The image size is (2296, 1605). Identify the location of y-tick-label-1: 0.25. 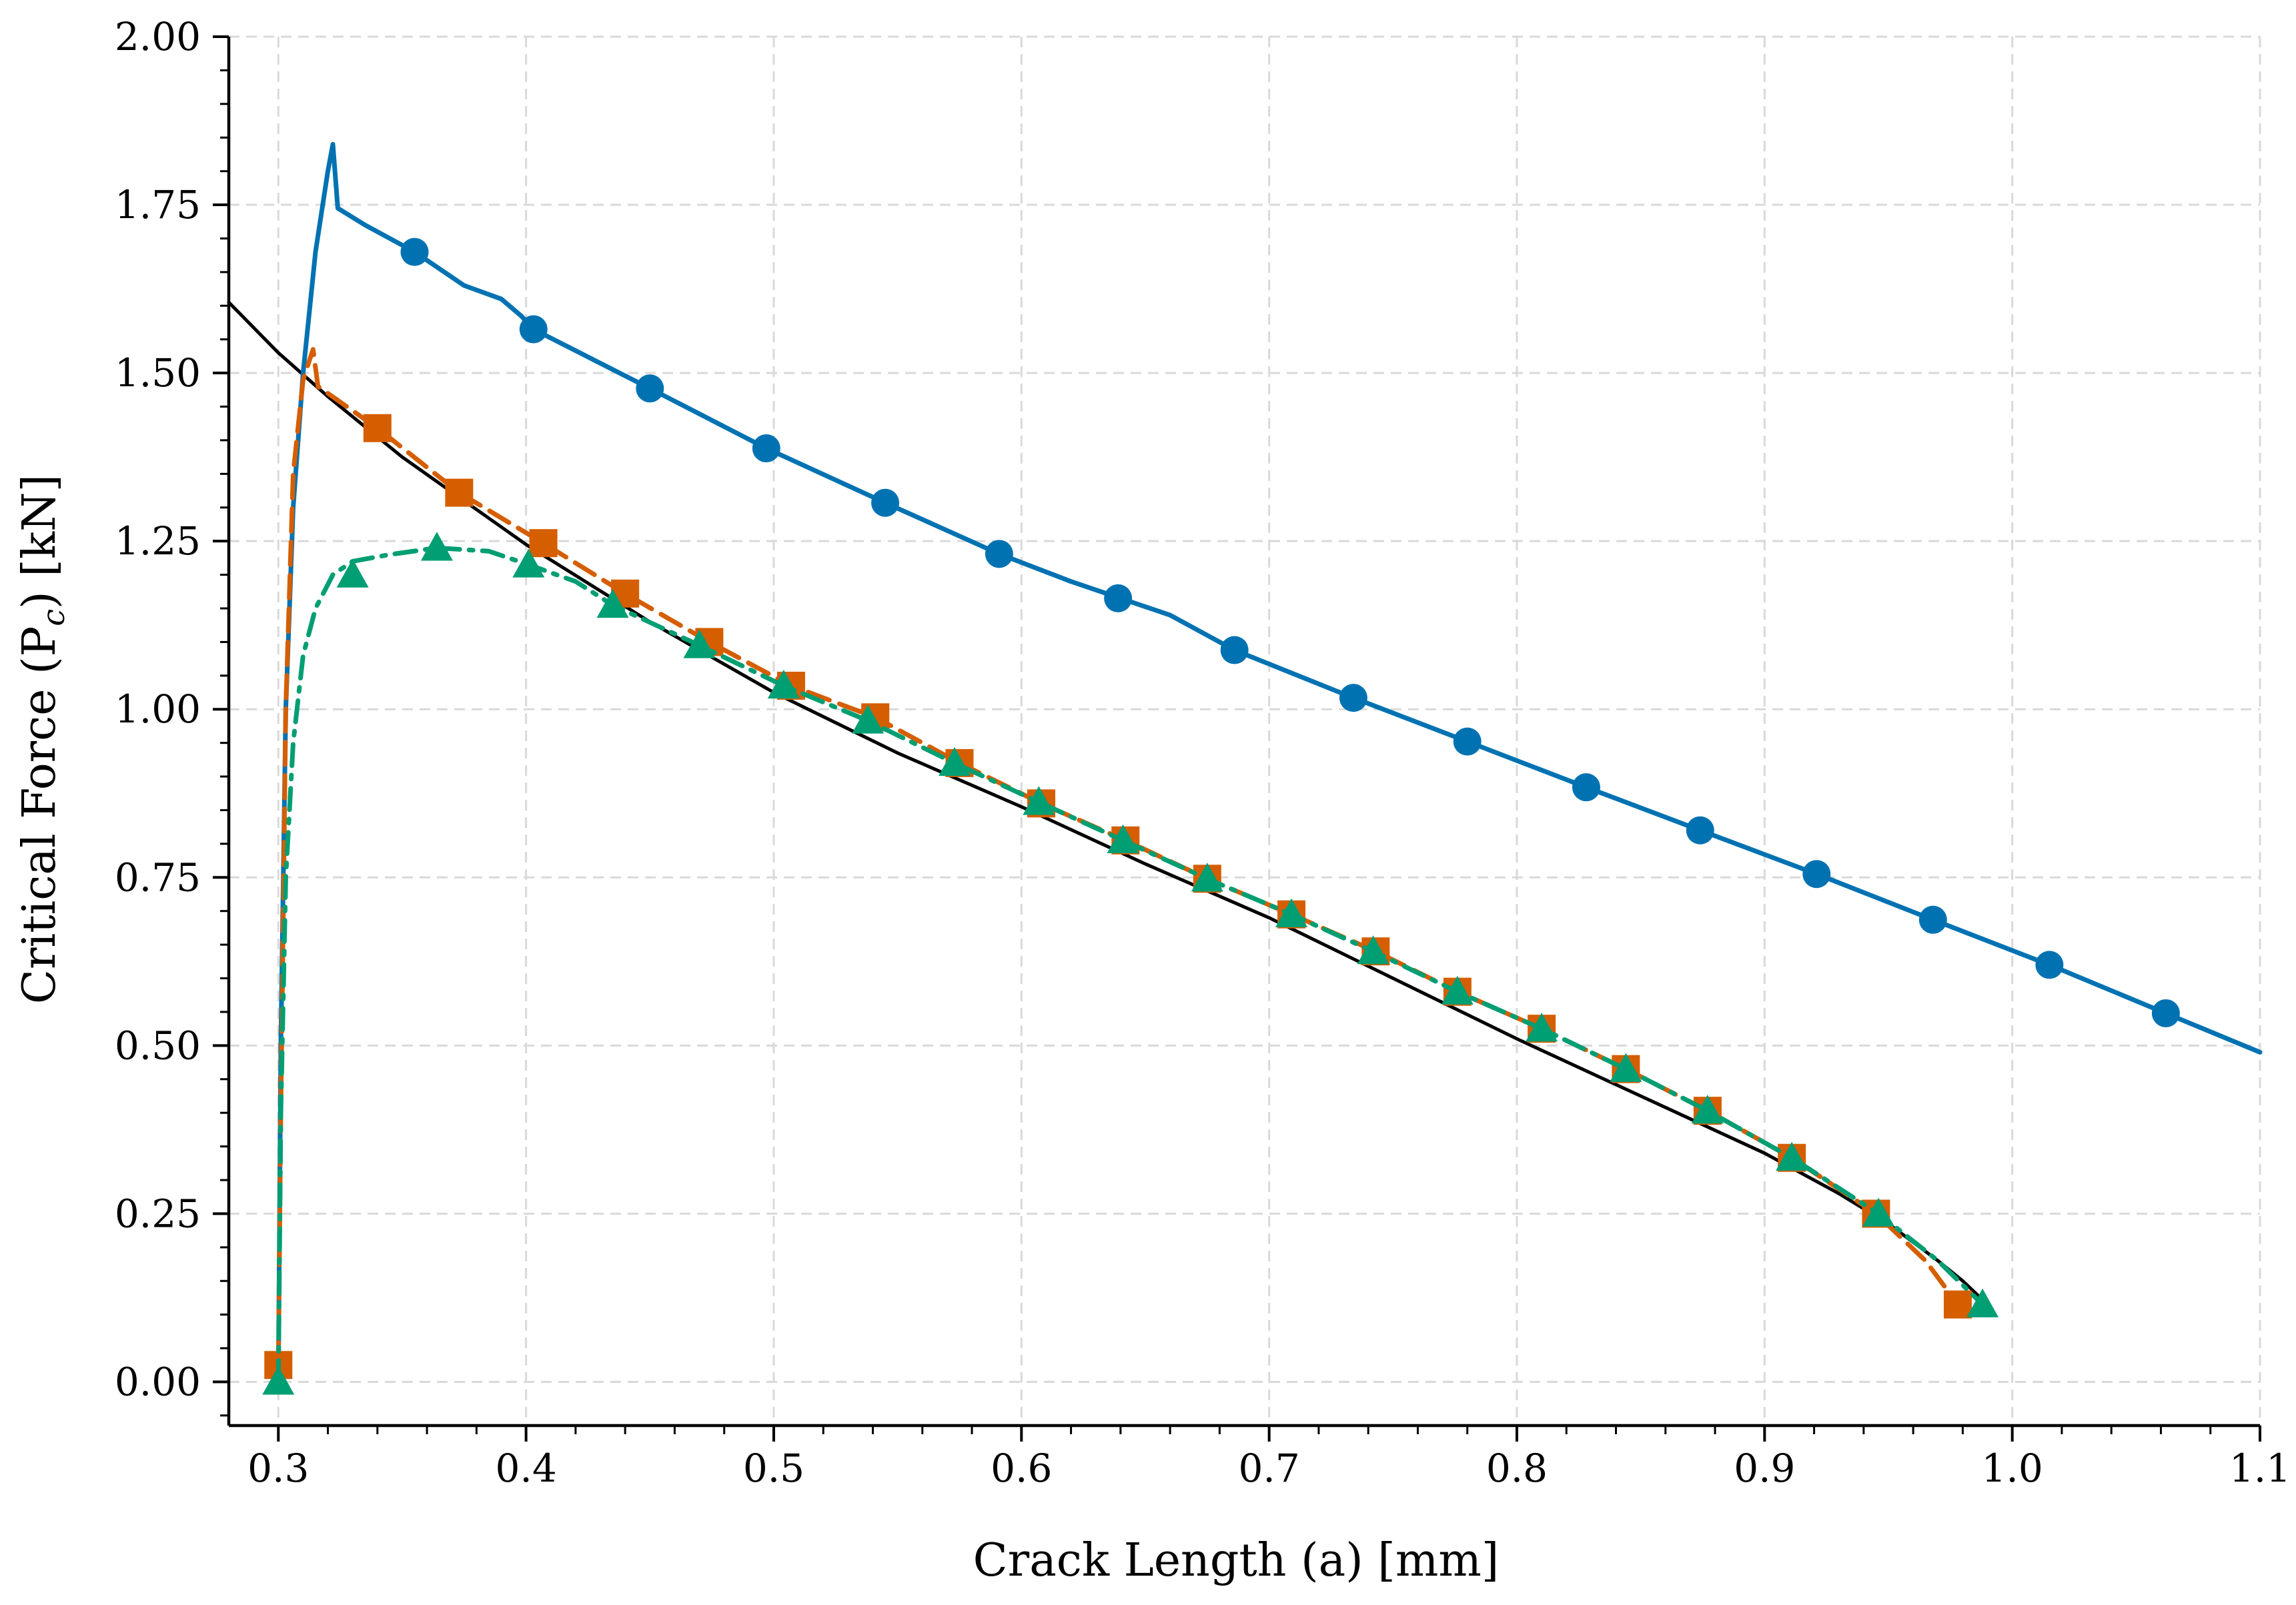
(158, 1213).